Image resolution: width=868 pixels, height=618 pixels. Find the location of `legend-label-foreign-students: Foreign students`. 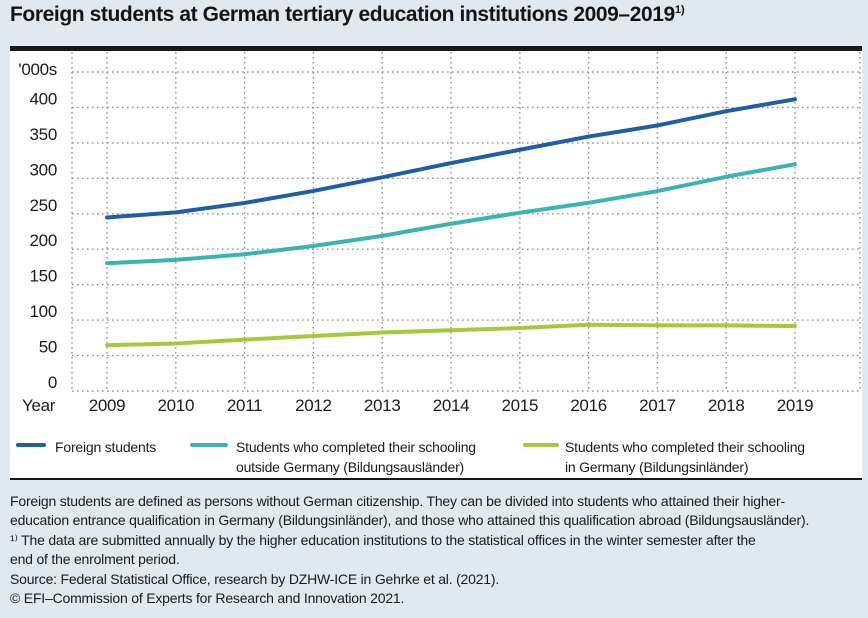

legend-label-foreign-students: Foreign students is located at coordinates (106, 447).